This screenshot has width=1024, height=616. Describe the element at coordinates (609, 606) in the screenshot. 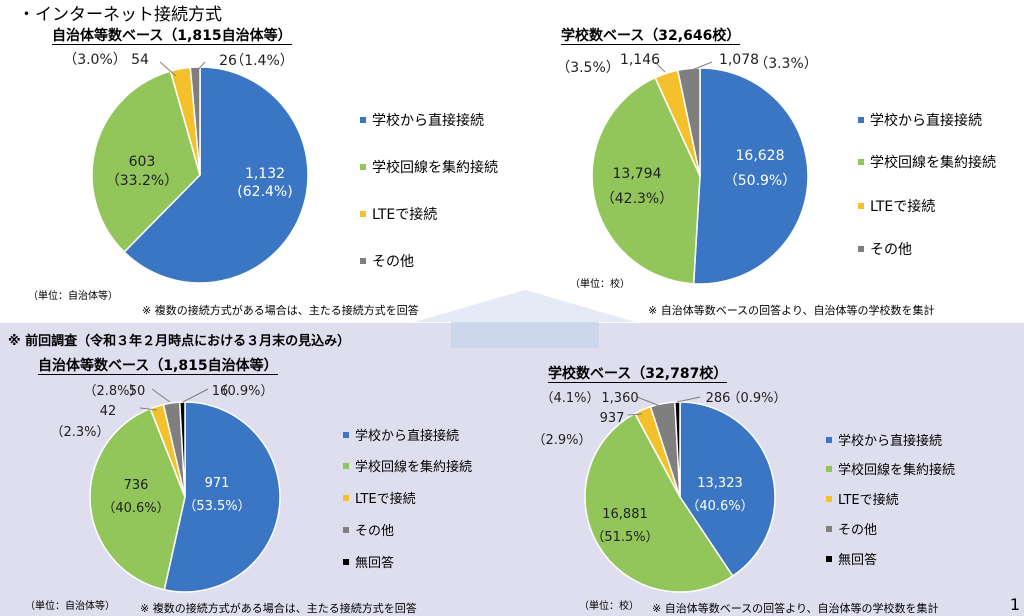

I see `chart-4-unit: （単位：校）` at that location.